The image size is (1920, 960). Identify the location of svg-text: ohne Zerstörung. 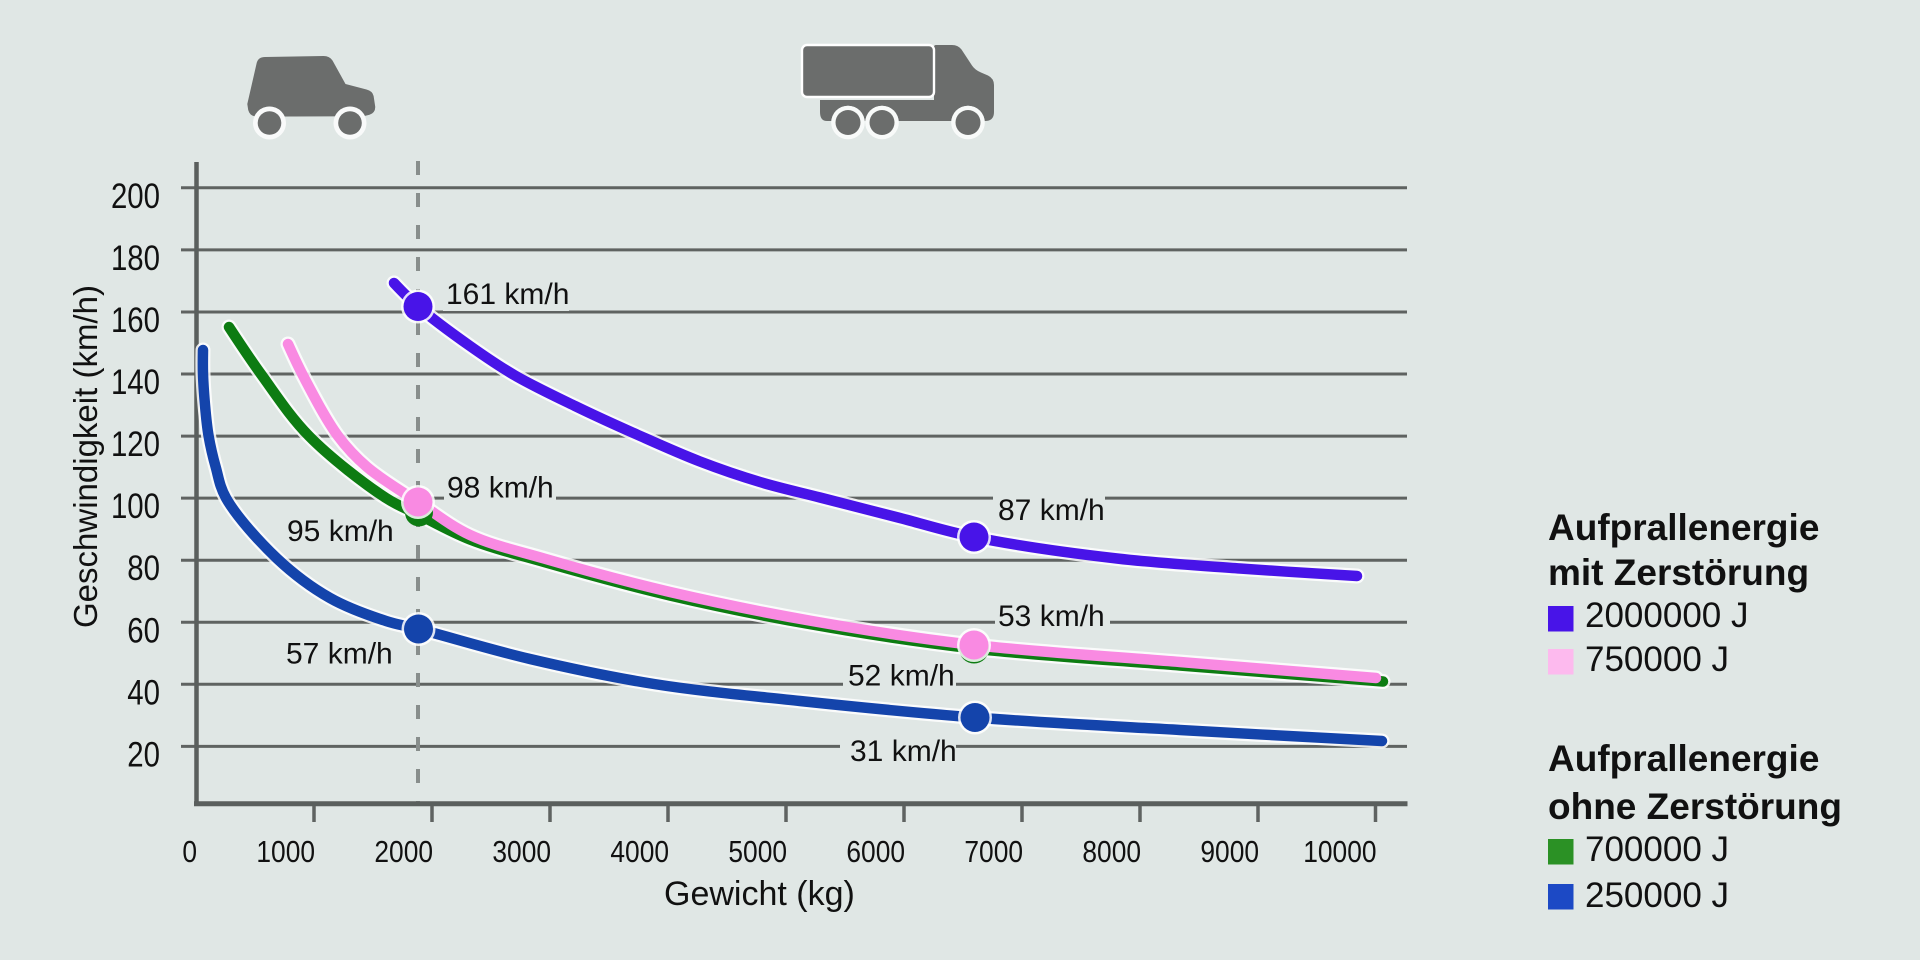
(1695, 806).